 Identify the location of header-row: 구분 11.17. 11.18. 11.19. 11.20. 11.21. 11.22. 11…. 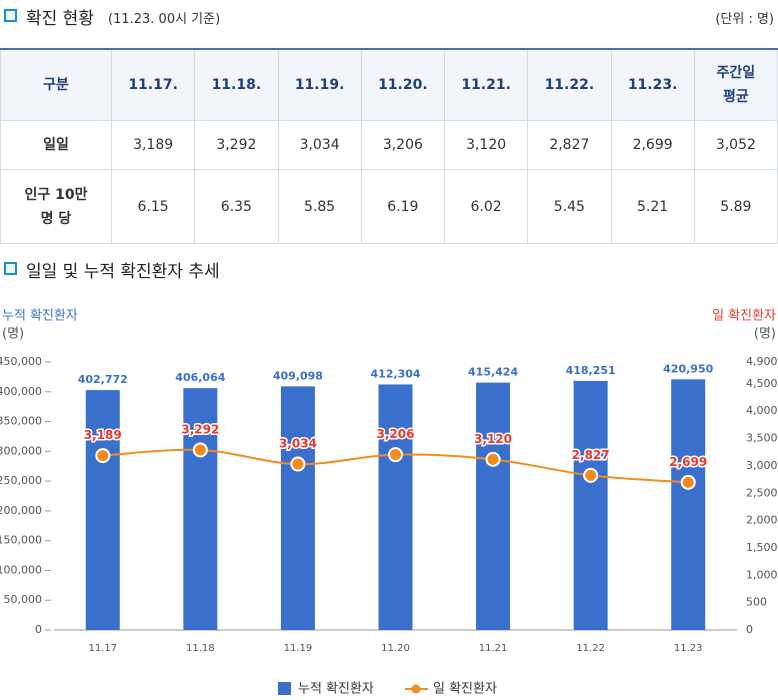
(389, 84).